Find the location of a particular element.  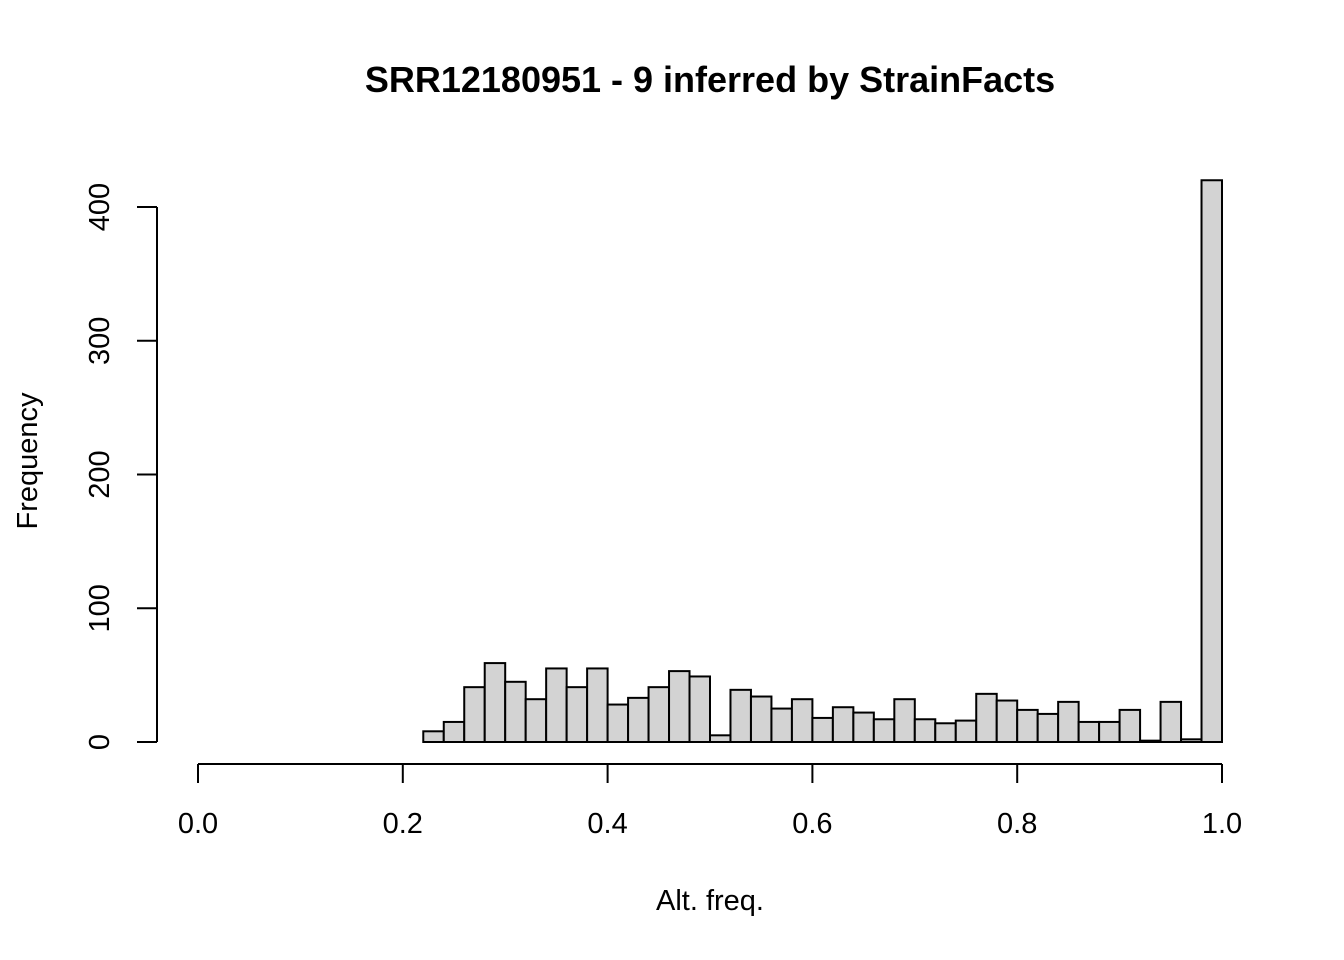

x-tick-label: 0.0 is located at coordinates (198, 824).